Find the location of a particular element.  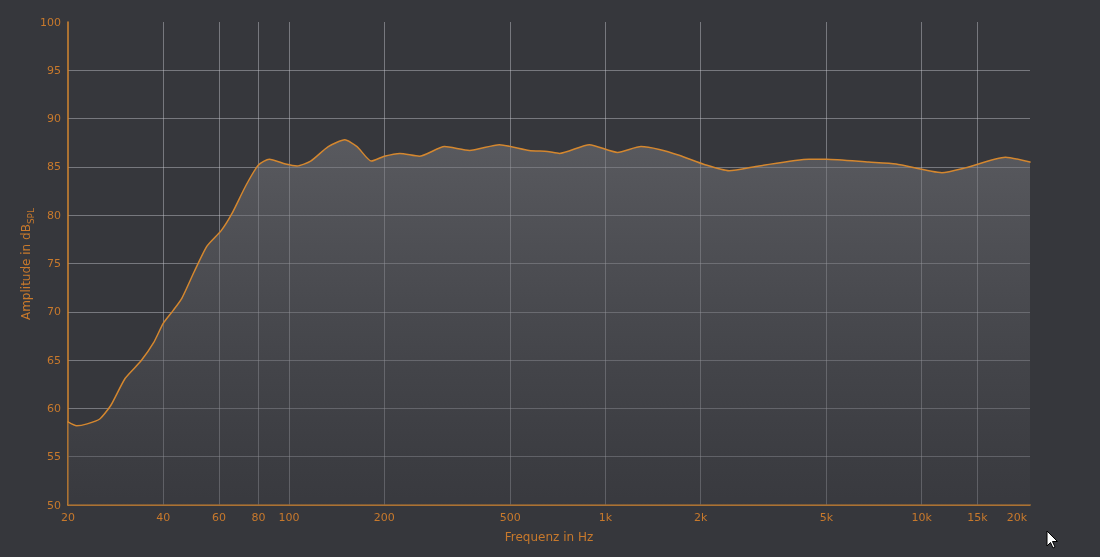

x-tick-label: 20 is located at coordinates (68, 517).